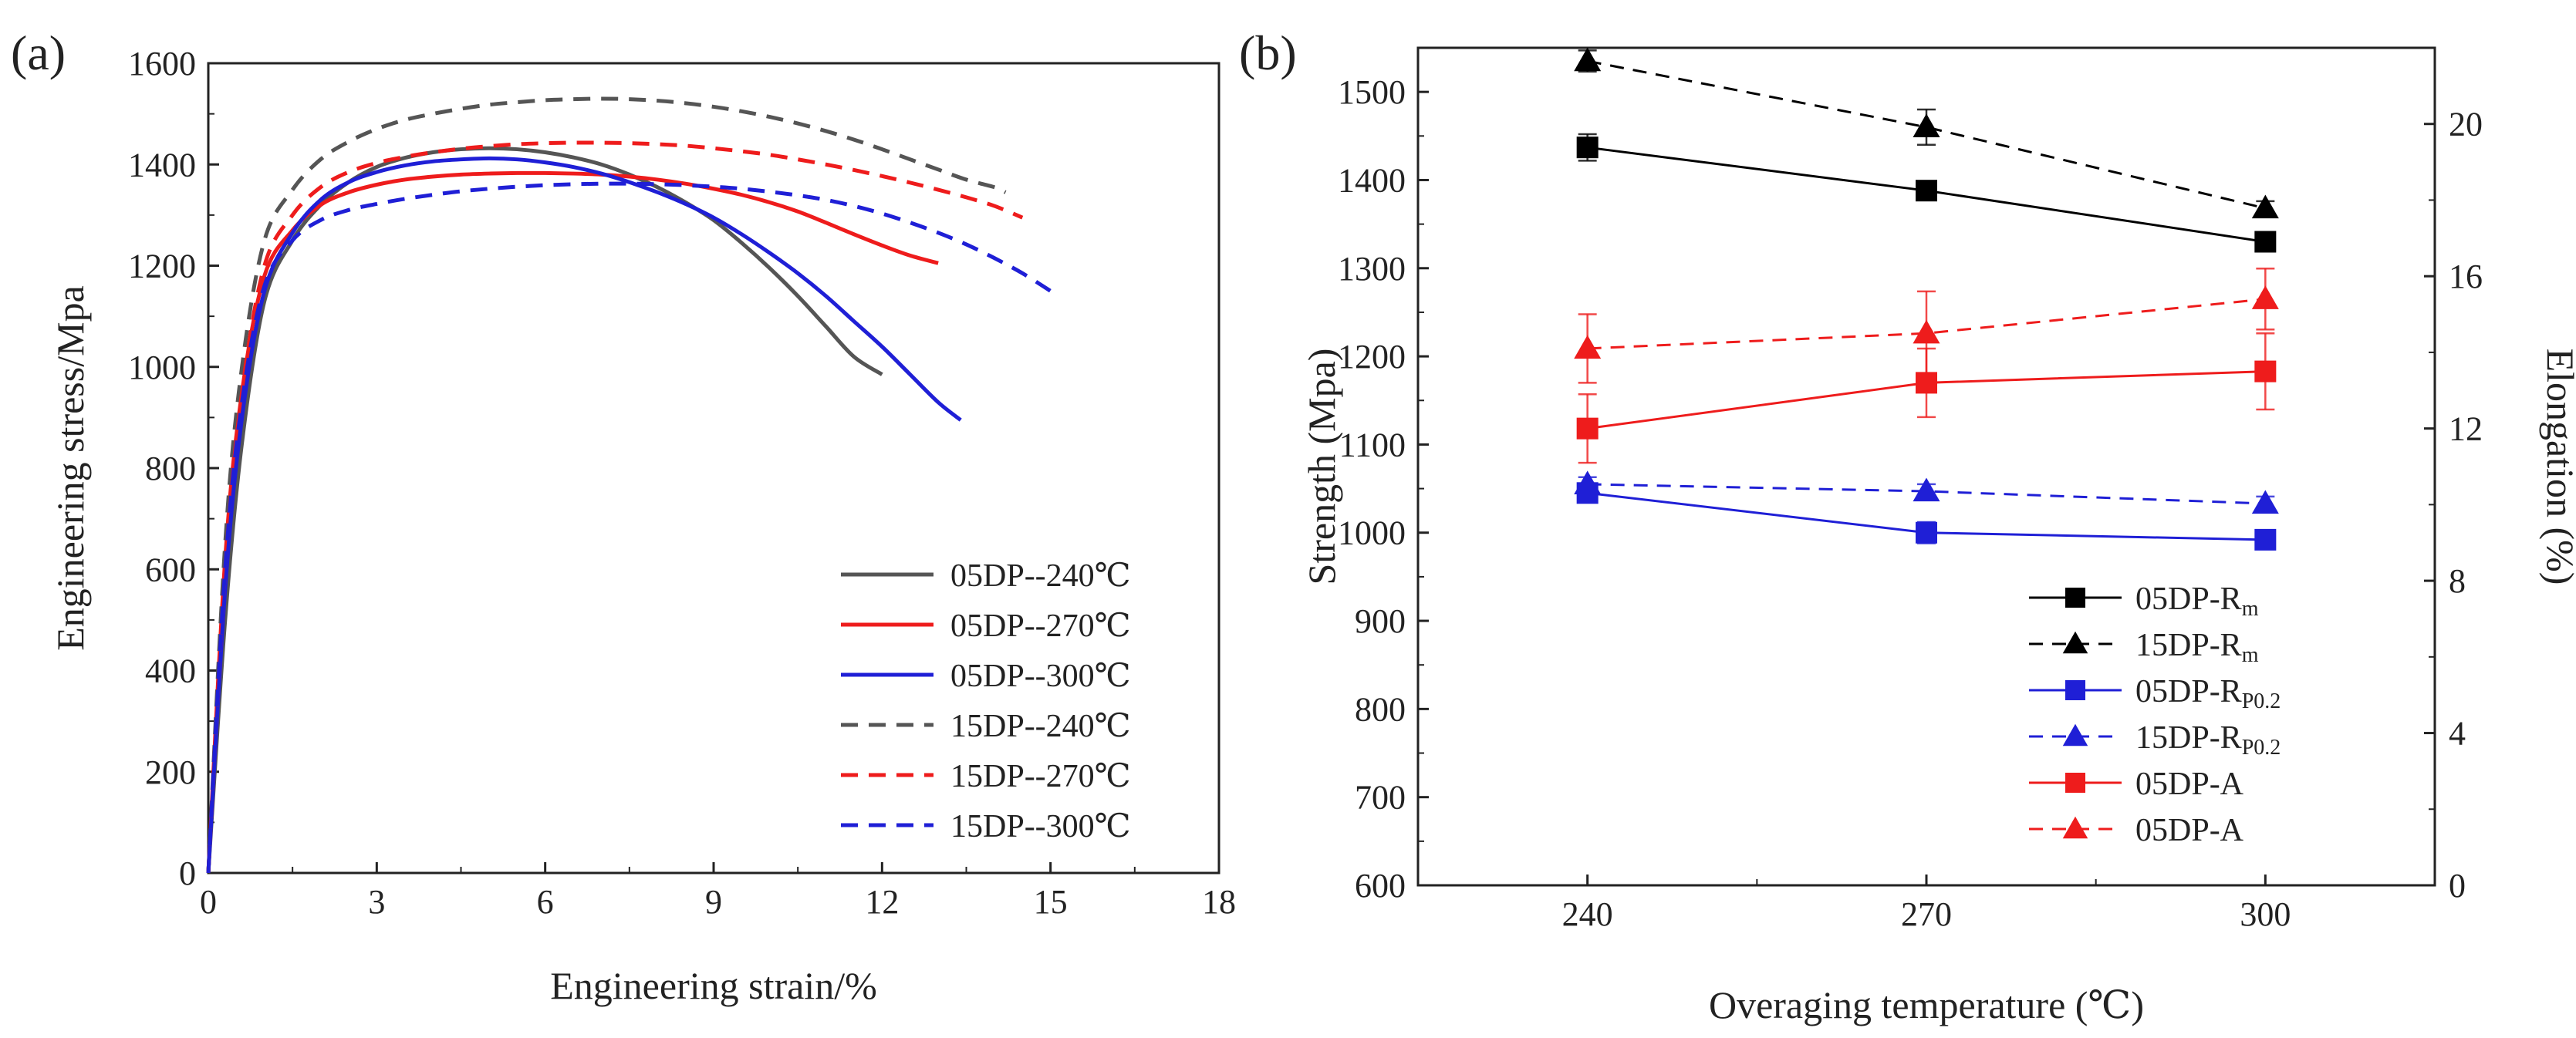  I want to click on legend-label: 05DP--270℃, so click(1040, 626).